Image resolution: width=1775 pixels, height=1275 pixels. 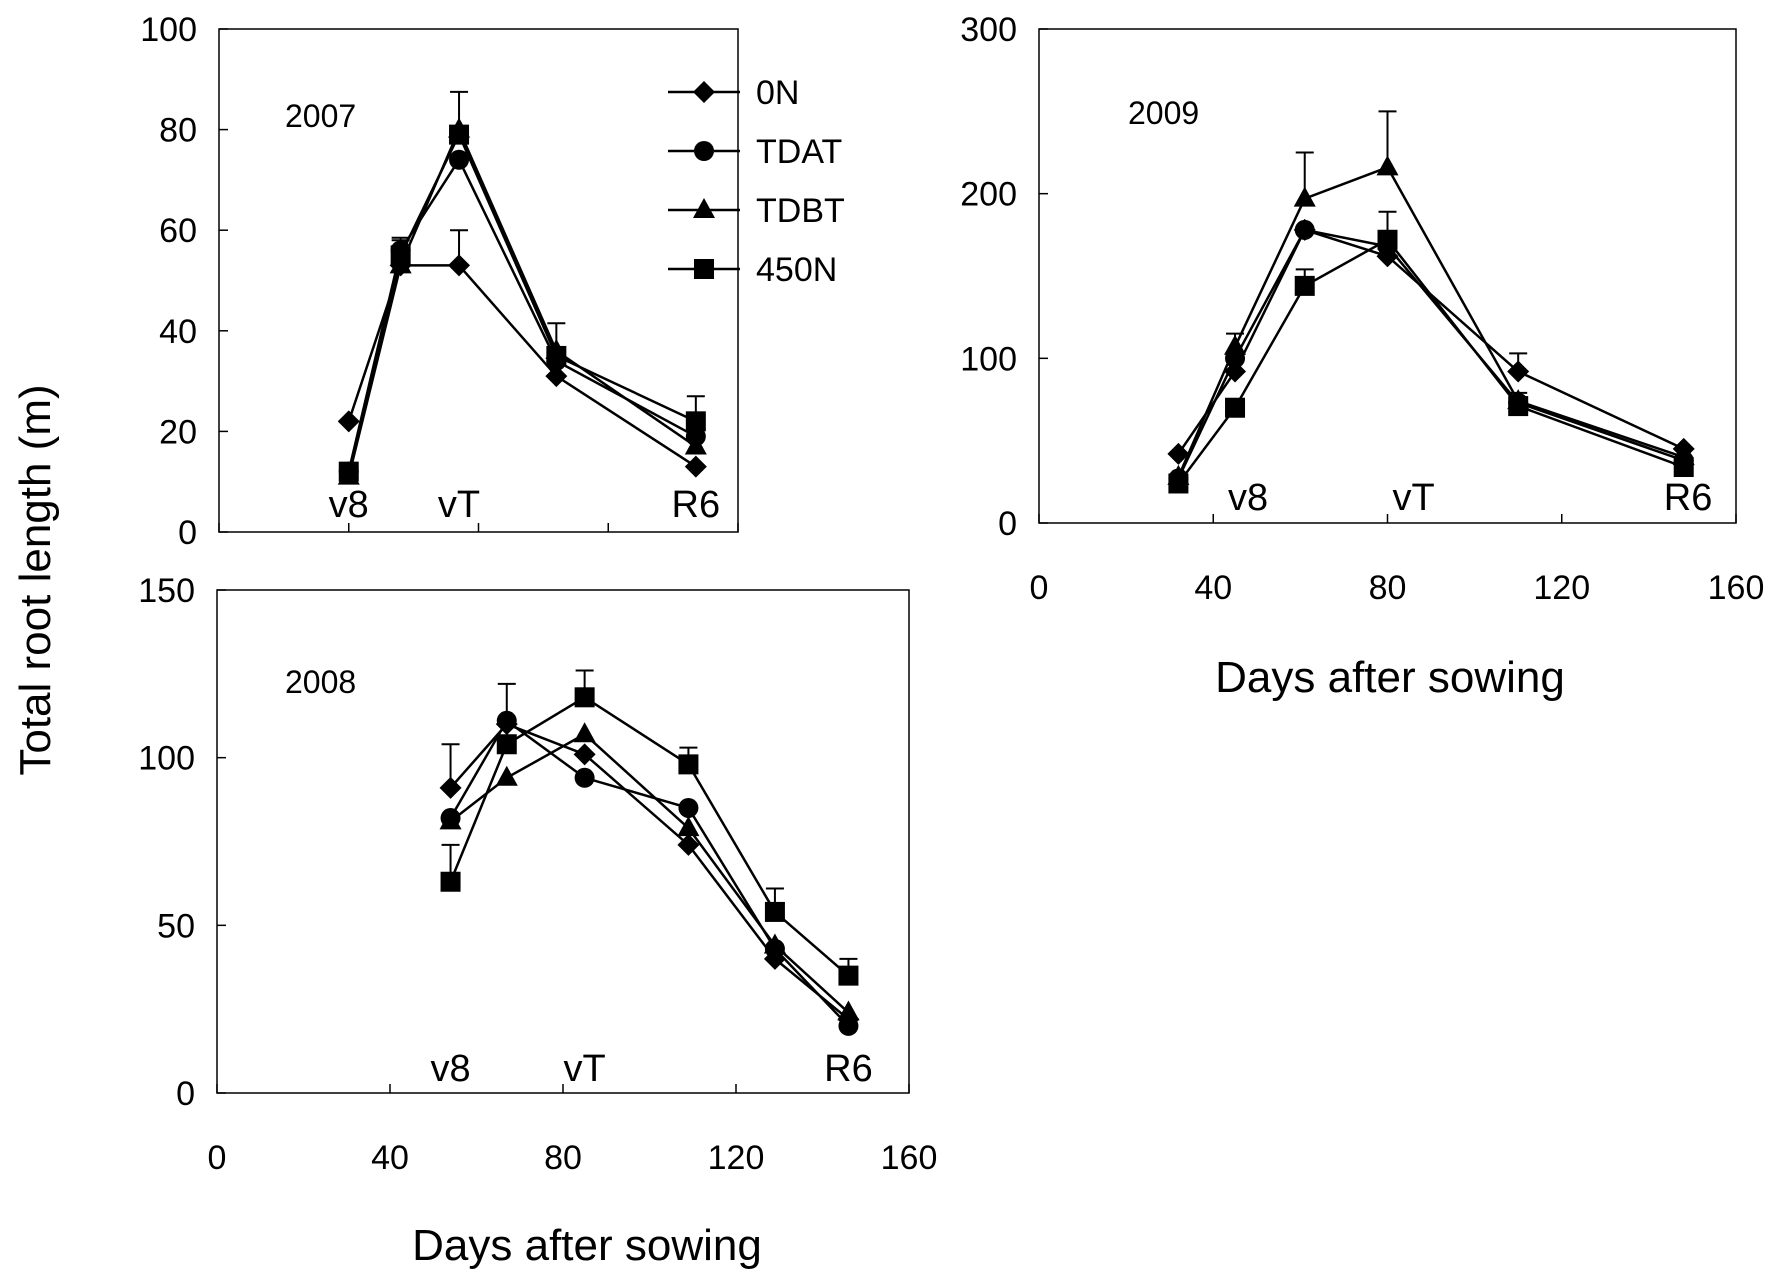 I want to click on panel-title-2008: 2008, so click(x=320, y=682).